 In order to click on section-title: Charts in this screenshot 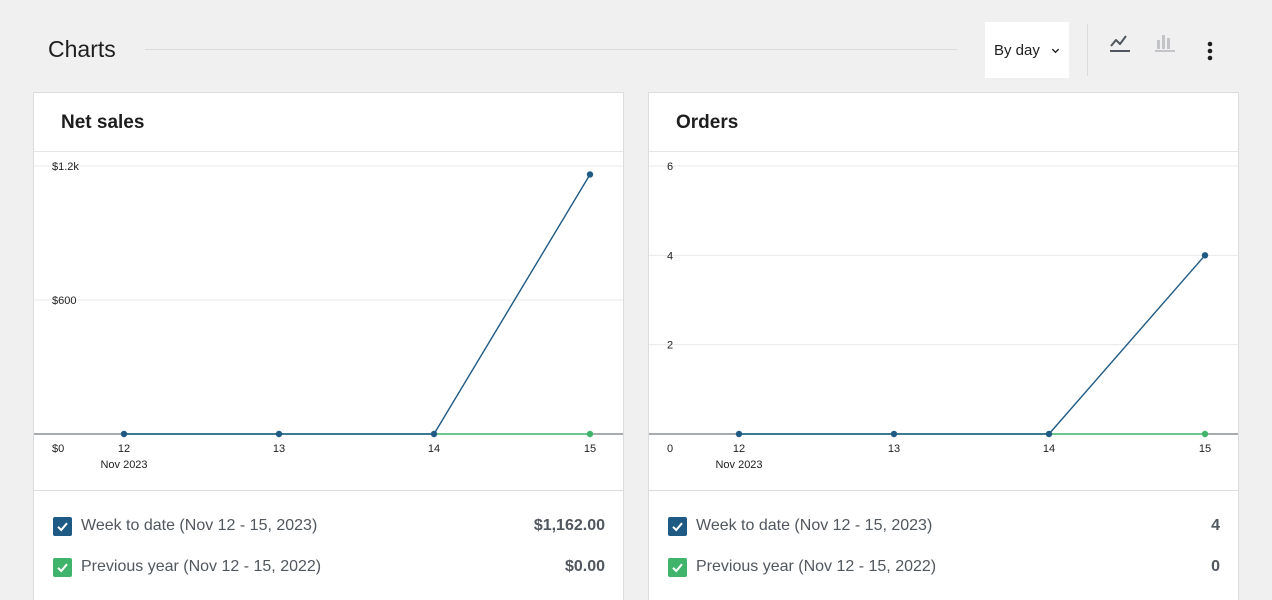, I will do `click(82, 49)`.